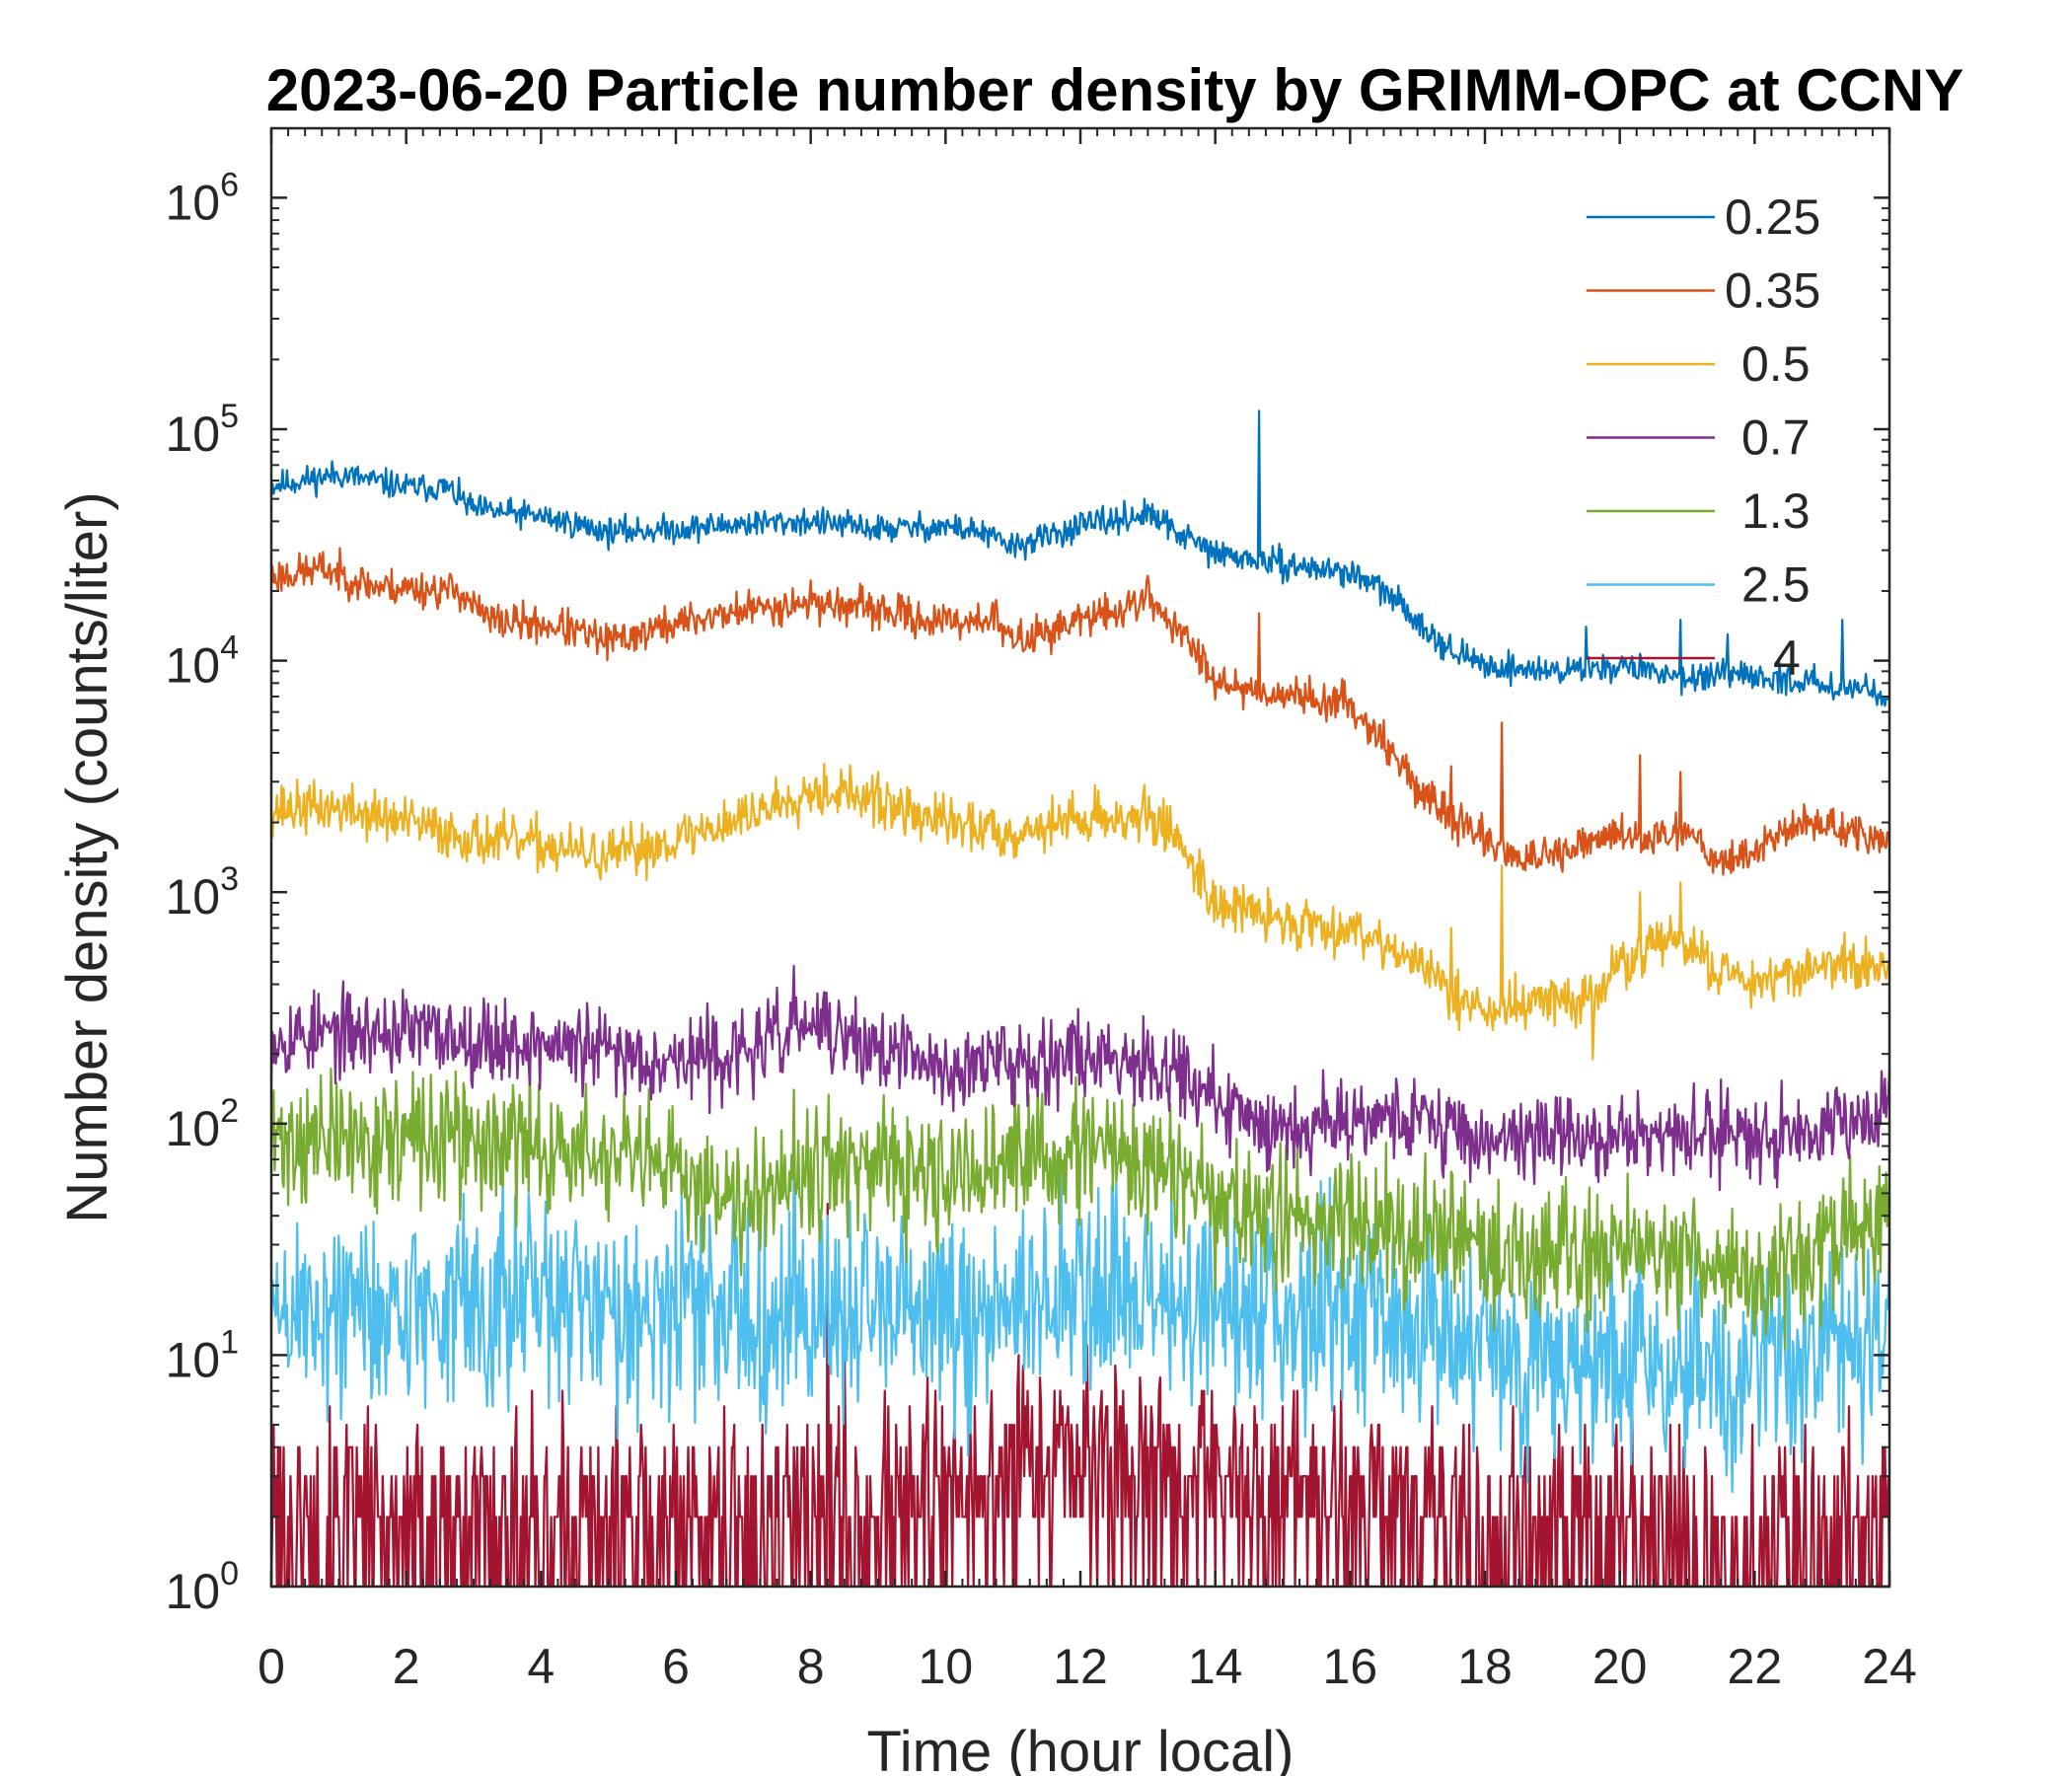 The height and width of the screenshot is (1776, 2072). Describe the element at coordinates (202, 430) in the screenshot. I see `y-tick-label: 10⁵` at that location.